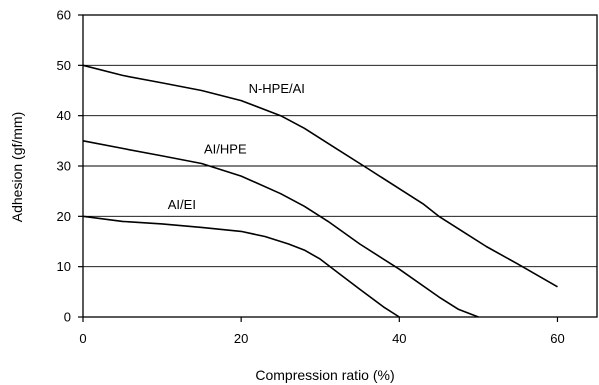 This screenshot has width=599, height=385. What do you see at coordinates (64, 266) in the screenshot?
I see `y-tick-label-10: 10` at bounding box center [64, 266].